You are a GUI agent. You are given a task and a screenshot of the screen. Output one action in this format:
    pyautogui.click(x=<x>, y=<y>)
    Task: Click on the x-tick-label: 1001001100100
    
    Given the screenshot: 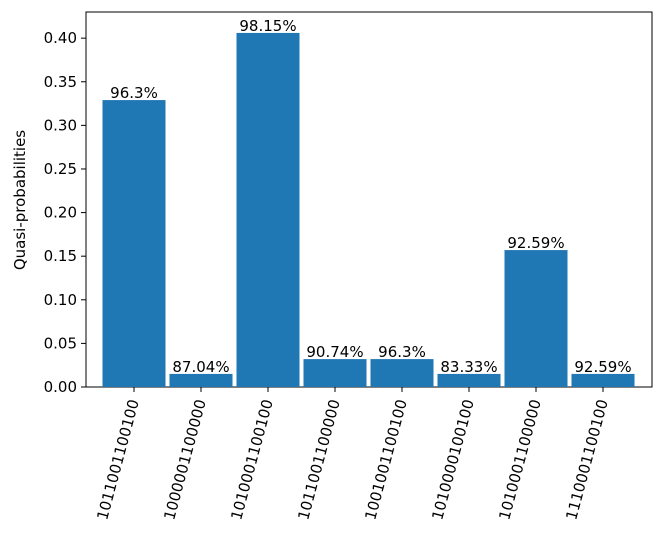 What is the action you would take?
    pyautogui.click(x=386, y=459)
    